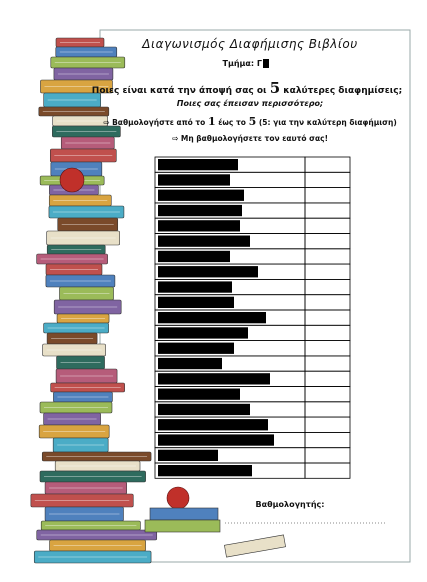 The height and width of the screenshot is (582, 427). Describe the element at coordinates (275, 88) in the screenshot. I see `question-number: 5` at that location.